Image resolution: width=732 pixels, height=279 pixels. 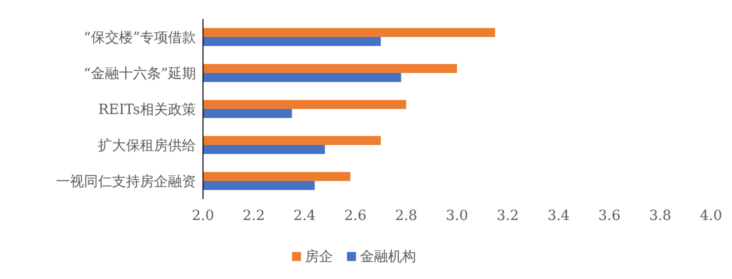 What do you see at coordinates (388, 257) in the screenshot?
I see `legend-label: 金融机构` at bounding box center [388, 257].